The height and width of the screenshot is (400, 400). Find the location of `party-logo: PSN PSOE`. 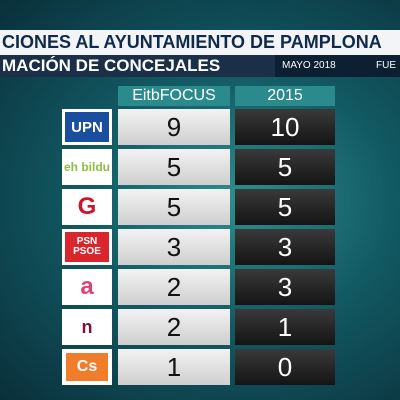

party-logo: PSN PSOE is located at coordinates (87, 247).